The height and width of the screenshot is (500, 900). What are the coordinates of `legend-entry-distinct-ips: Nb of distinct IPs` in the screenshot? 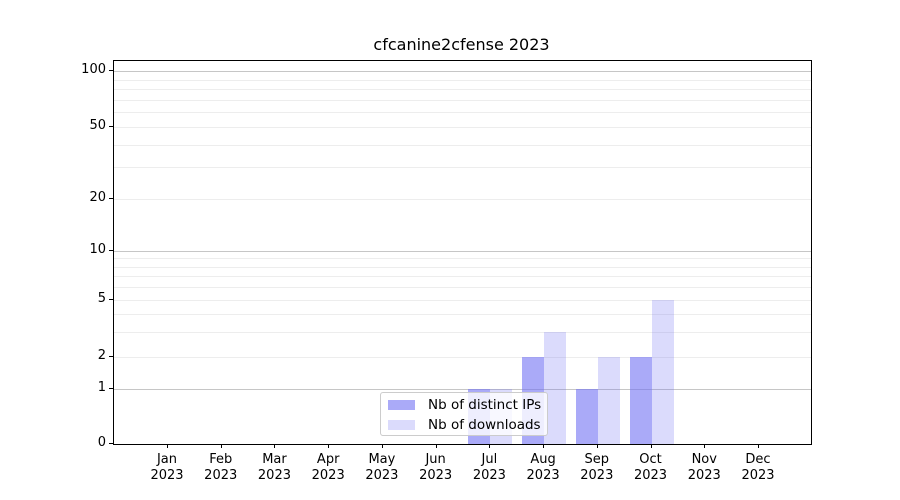 It's located at (464, 405).